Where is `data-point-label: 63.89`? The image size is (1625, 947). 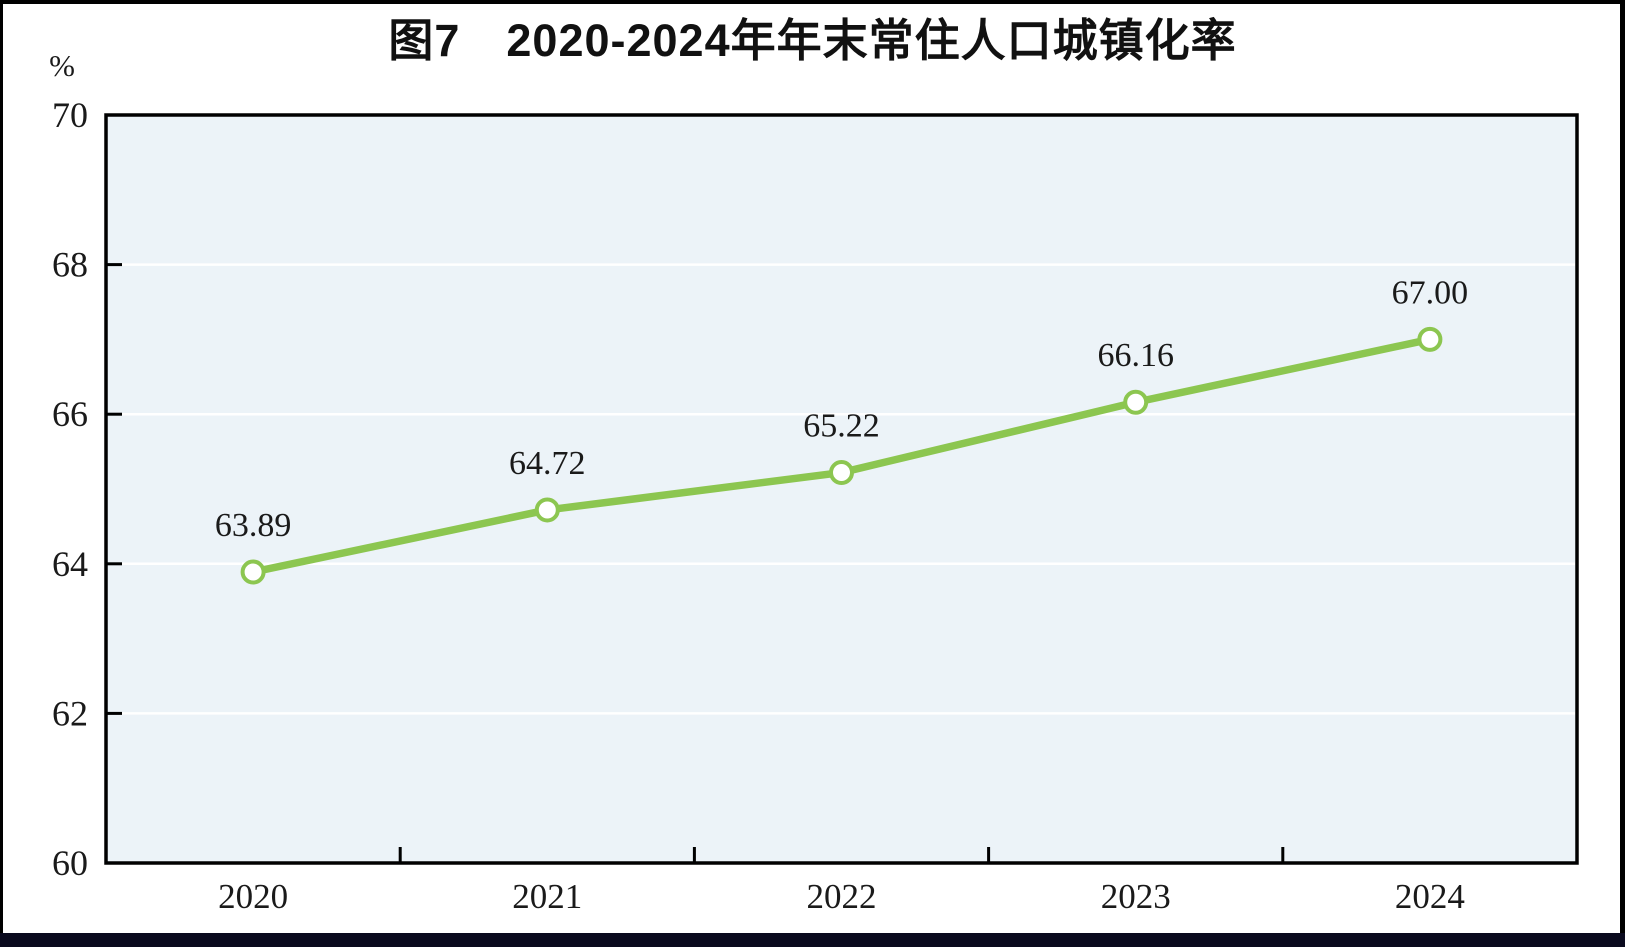 data-point-label: 63.89 is located at coordinates (253, 525).